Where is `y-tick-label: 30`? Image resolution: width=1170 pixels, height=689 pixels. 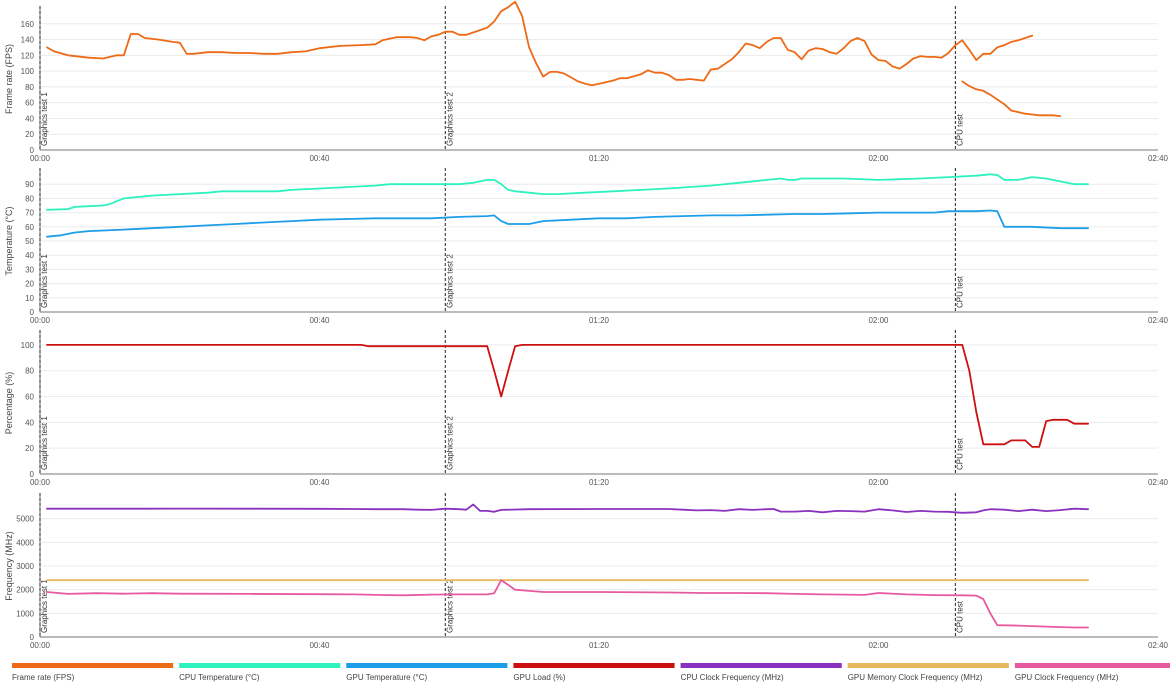 y-tick-label: 30 is located at coordinates (29, 269).